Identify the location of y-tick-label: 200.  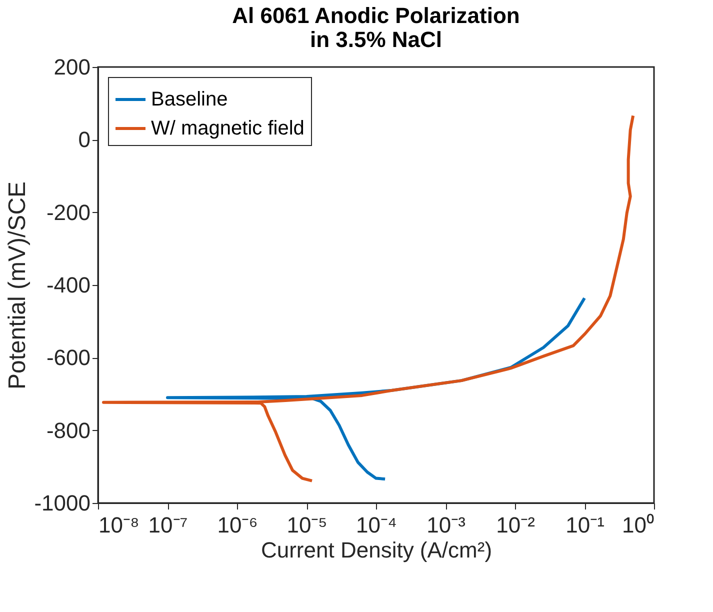
(72, 67).